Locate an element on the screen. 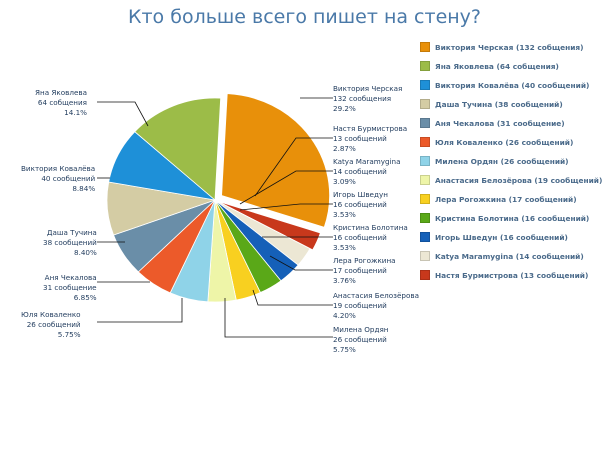 The height and width of the screenshot is (453, 604). slice-label-name: Яна Яковлева is located at coordinates (61, 92).